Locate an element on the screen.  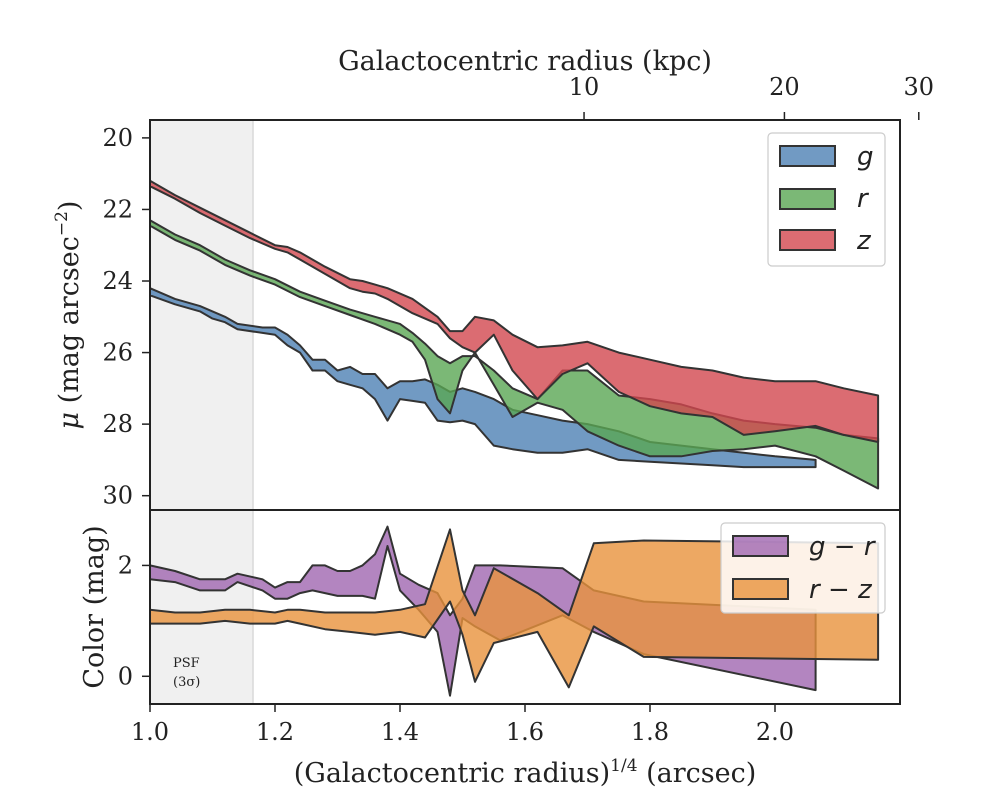
psf-label-line2: (3σ) is located at coordinates (186, 682).